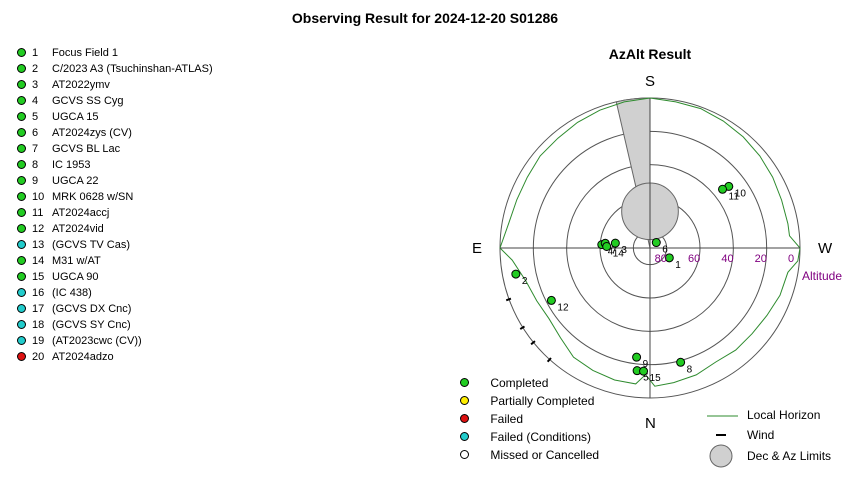 This screenshot has height=480, width=850. Describe the element at coordinates (624, 250) in the screenshot. I see `target-point-label: 3` at that location.